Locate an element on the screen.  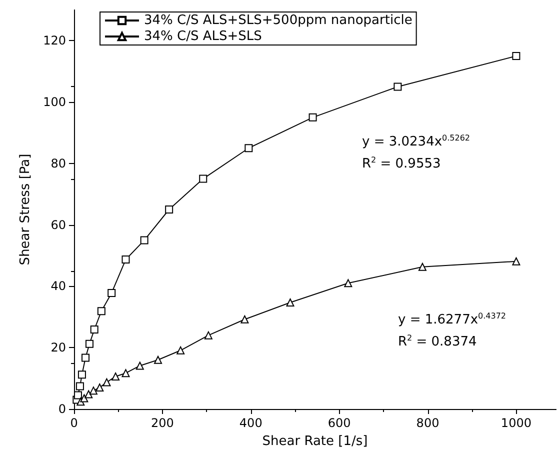
y-axis-title: Shear Stress [Pa] is located at coordinates (26, 210).